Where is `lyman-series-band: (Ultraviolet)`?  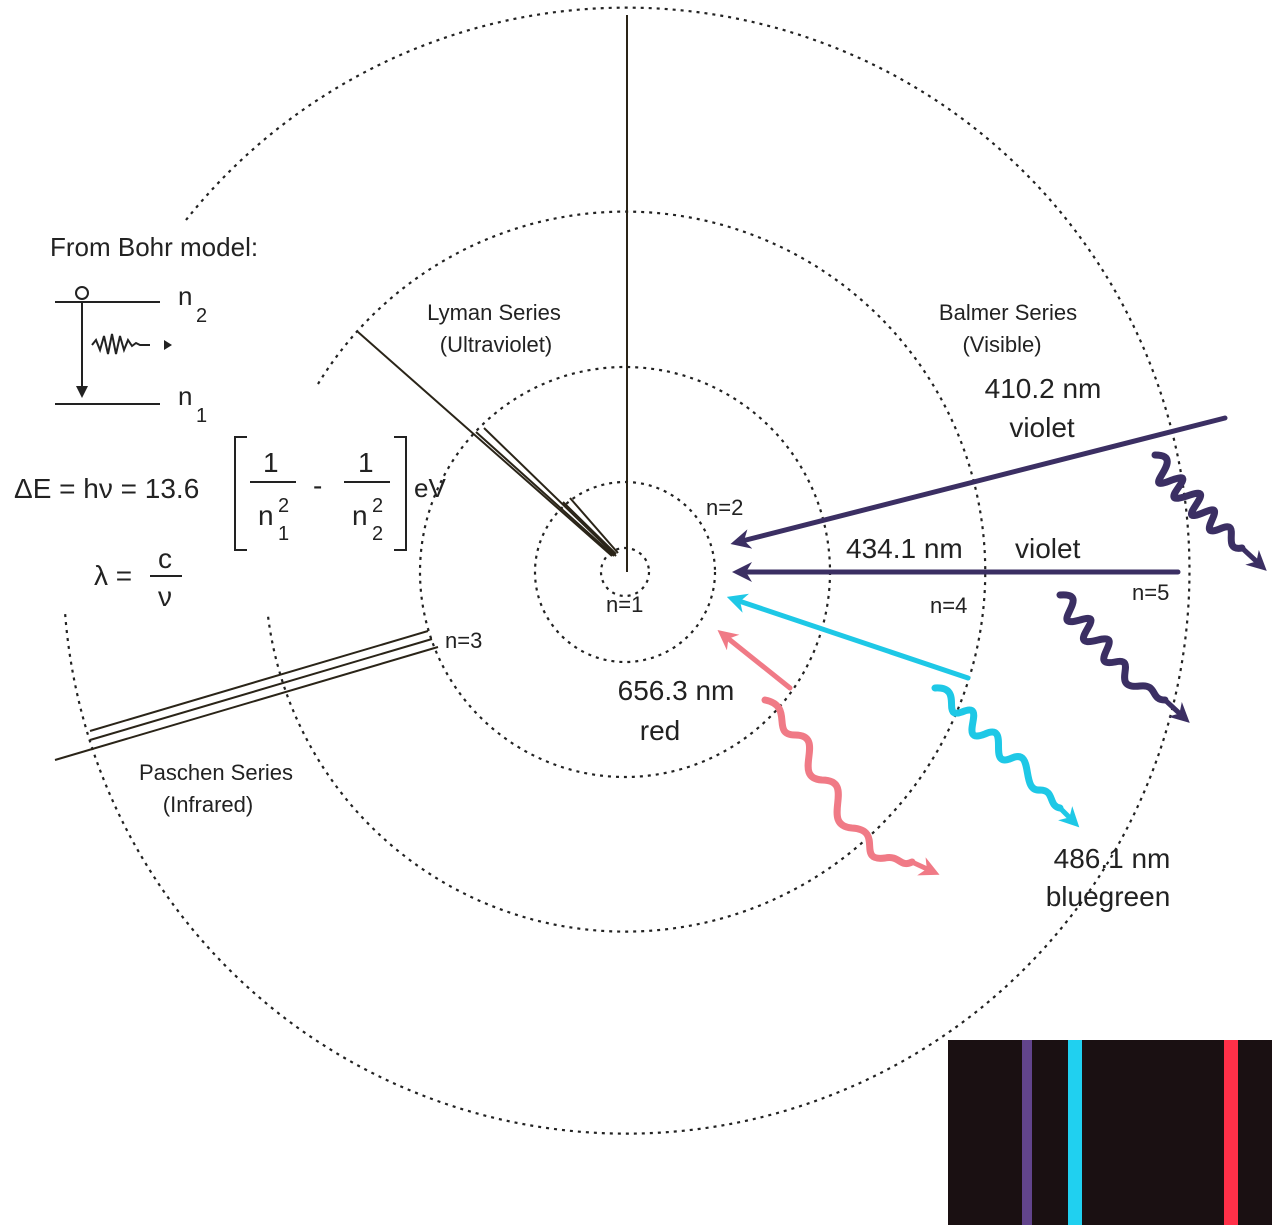
lyman-series-band: (Ultraviolet) is located at coordinates (496, 344).